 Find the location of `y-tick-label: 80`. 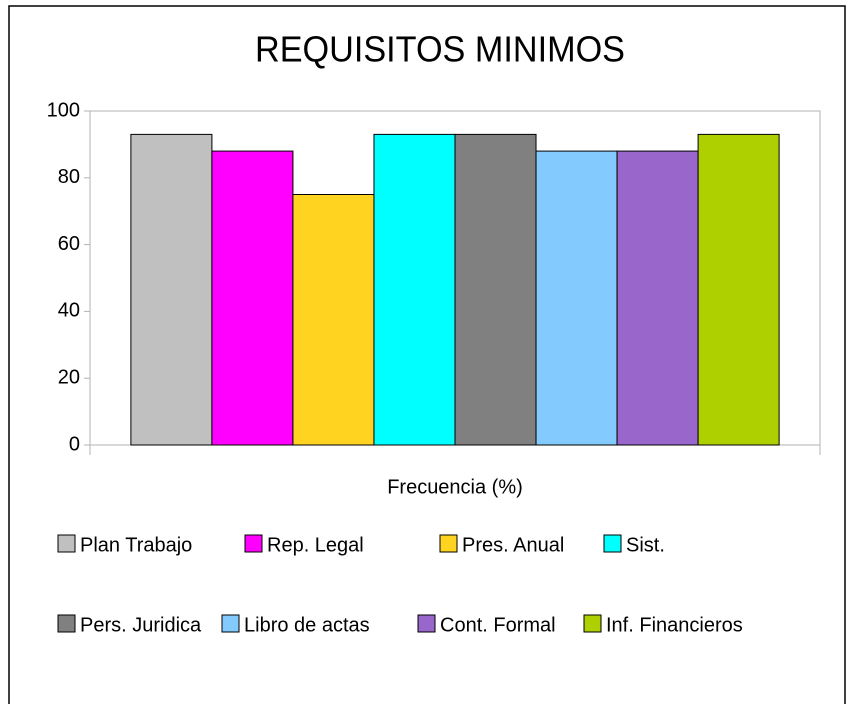

y-tick-label: 80 is located at coordinates (69, 177).